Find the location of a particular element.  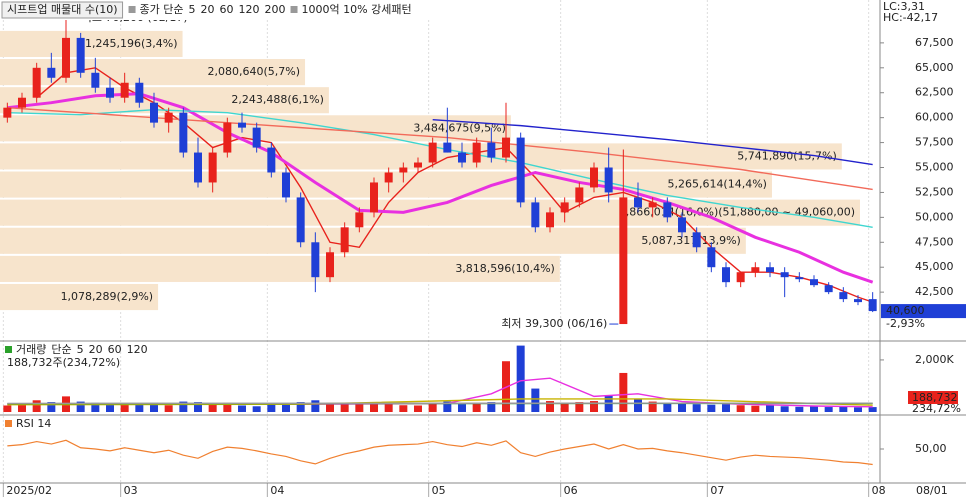

x-tick-label: 06 is located at coordinates (571, 490).